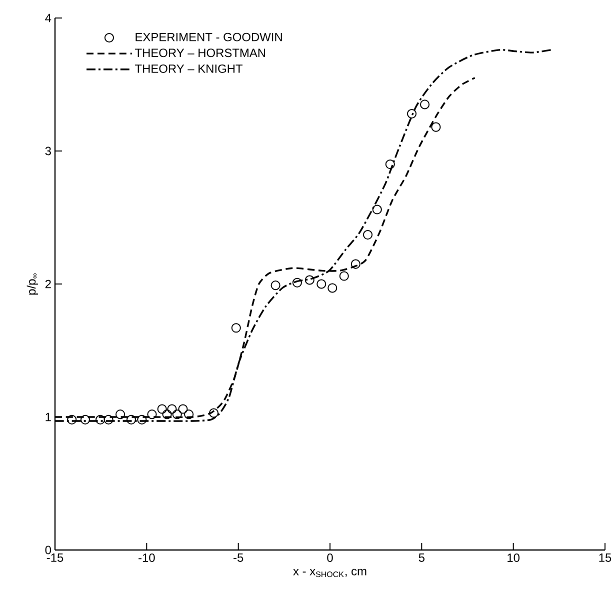  I want to click on y-tick-label: 2, so click(48, 284).